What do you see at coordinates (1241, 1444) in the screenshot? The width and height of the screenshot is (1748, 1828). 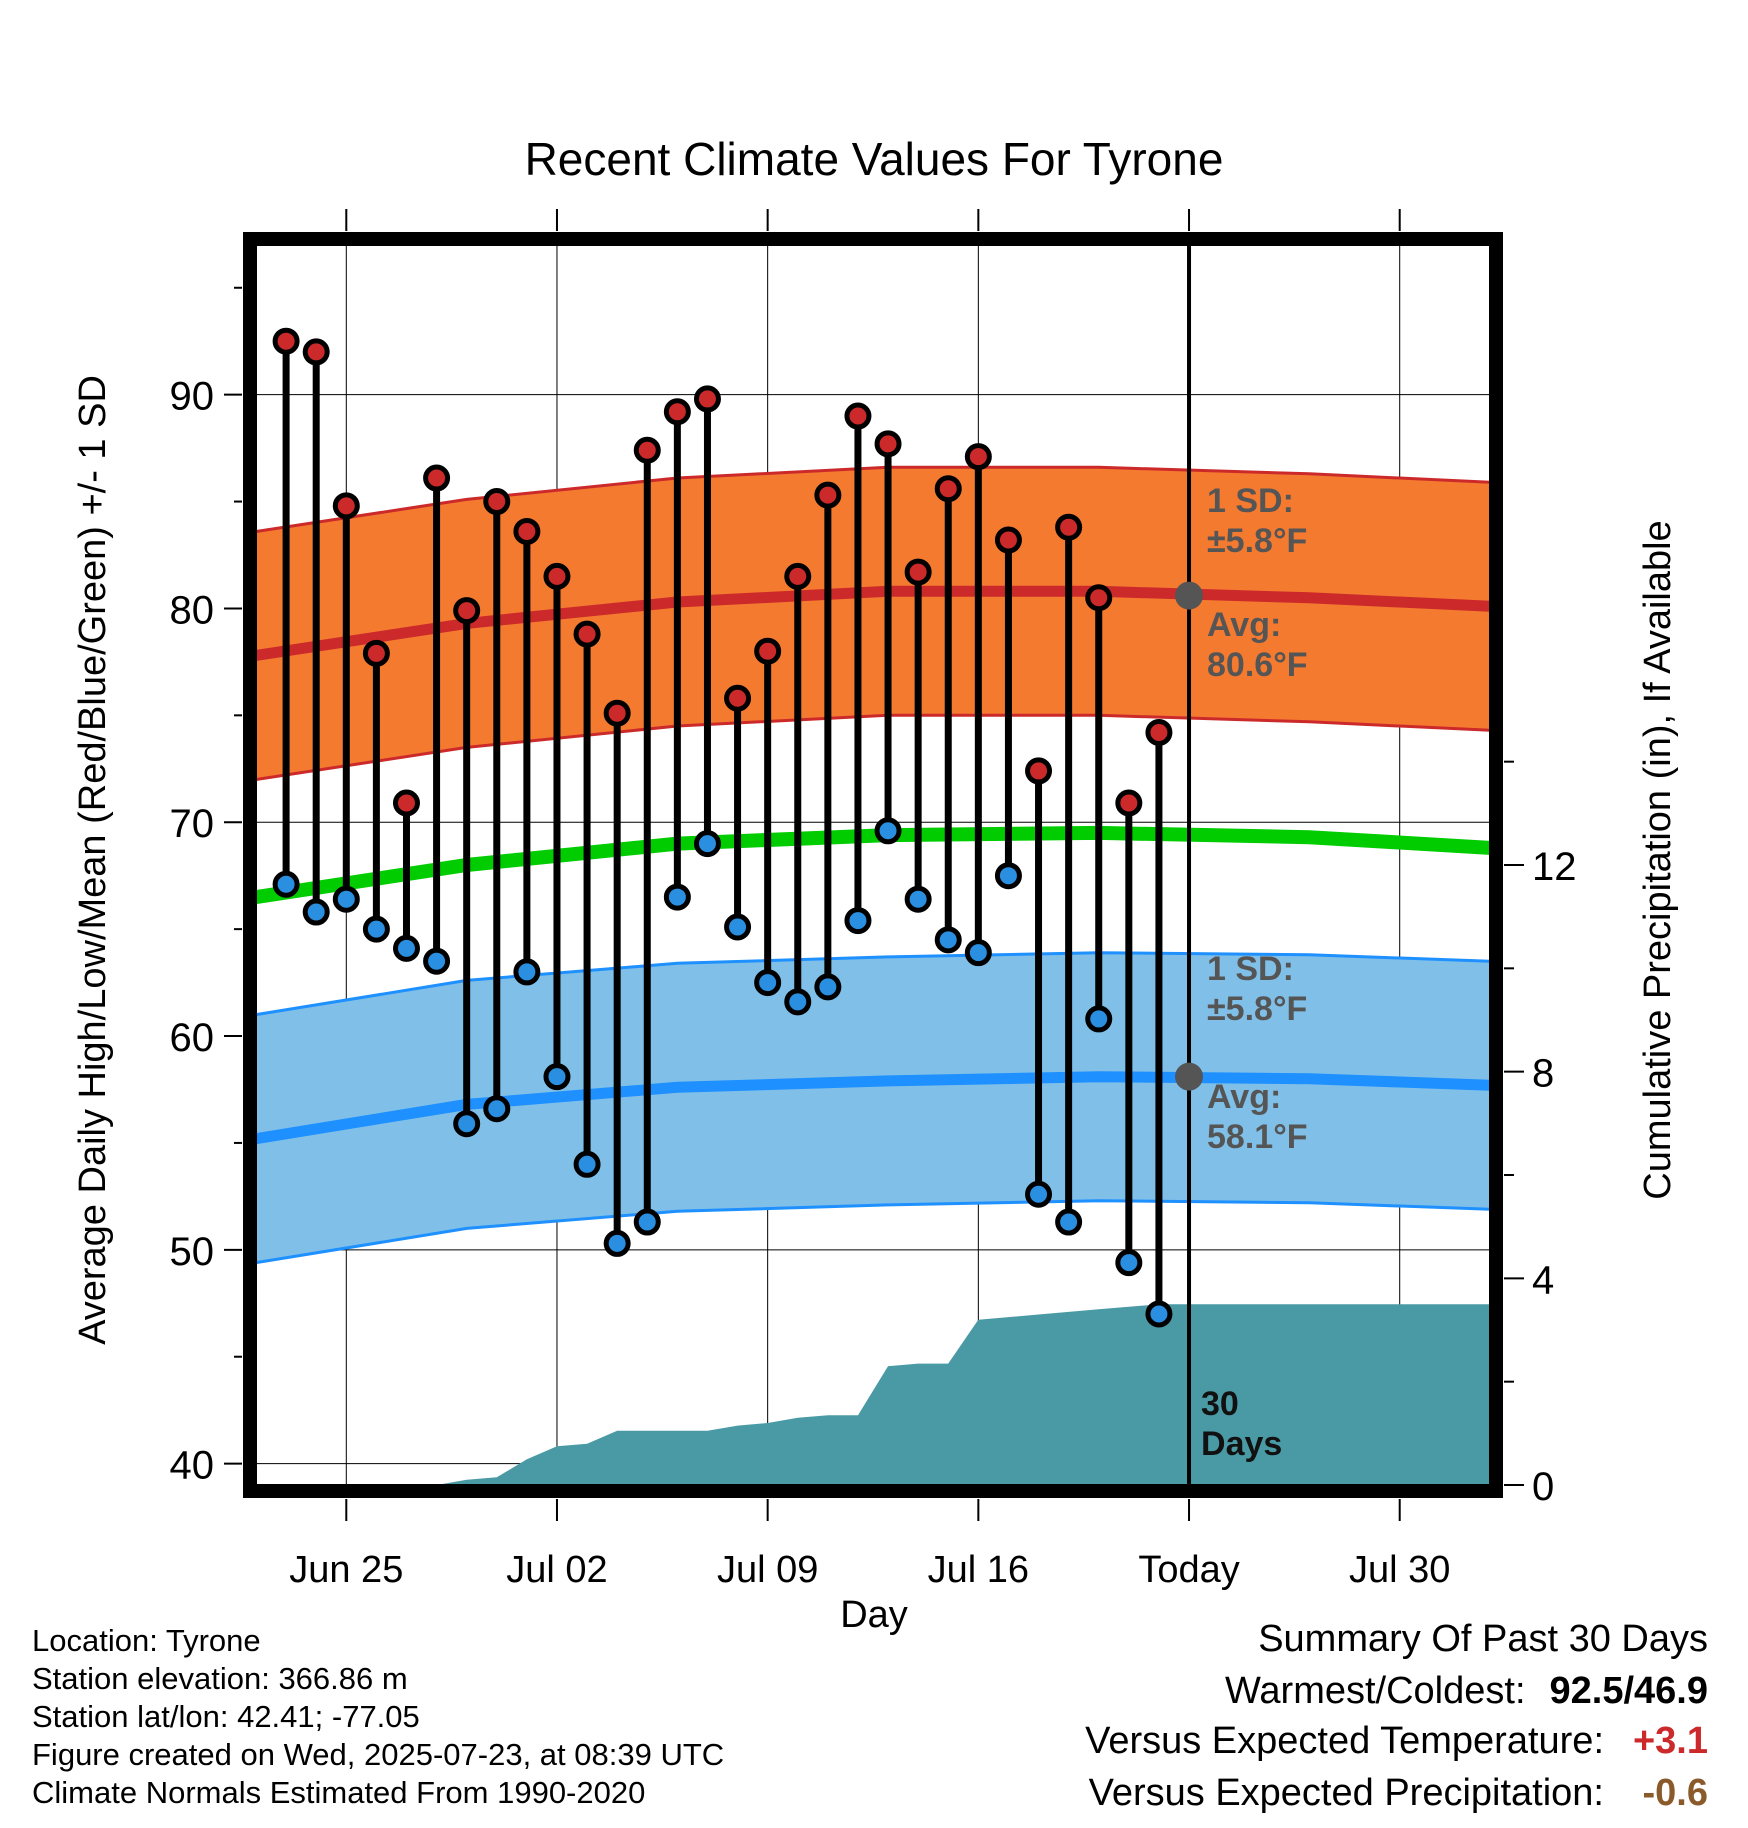 I see `days-word-label: Days` at bounding box center [1241, 1444].